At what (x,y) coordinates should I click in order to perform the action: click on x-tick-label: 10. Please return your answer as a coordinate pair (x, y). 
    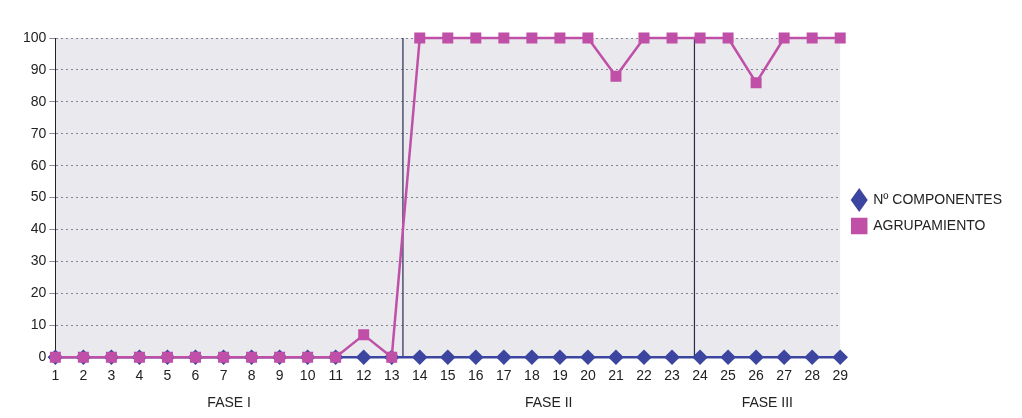
    Looking at the image, I should click on (307, 375).